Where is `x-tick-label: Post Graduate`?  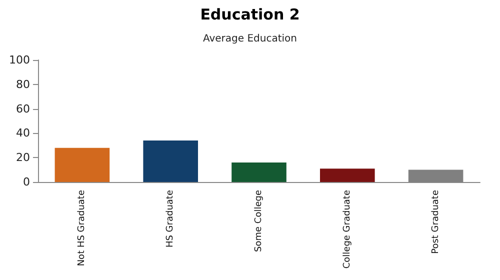 x-tick-label: Post Graduate is located at coordinates (435, 222).